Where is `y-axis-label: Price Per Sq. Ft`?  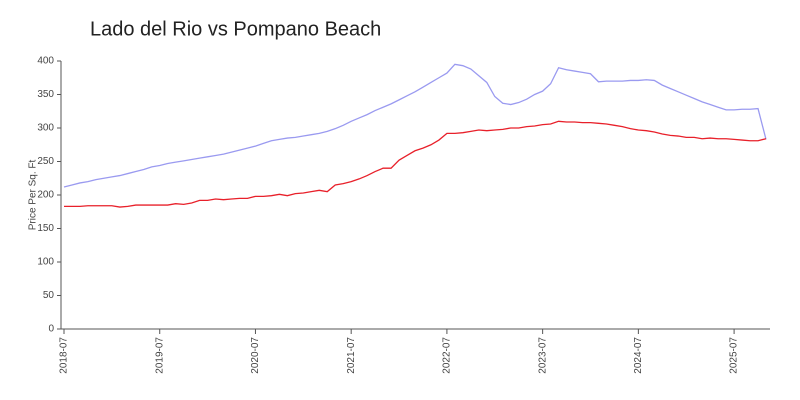
y-axis-label: Price Per Sq. Ft is located at coordinates (33, 194).